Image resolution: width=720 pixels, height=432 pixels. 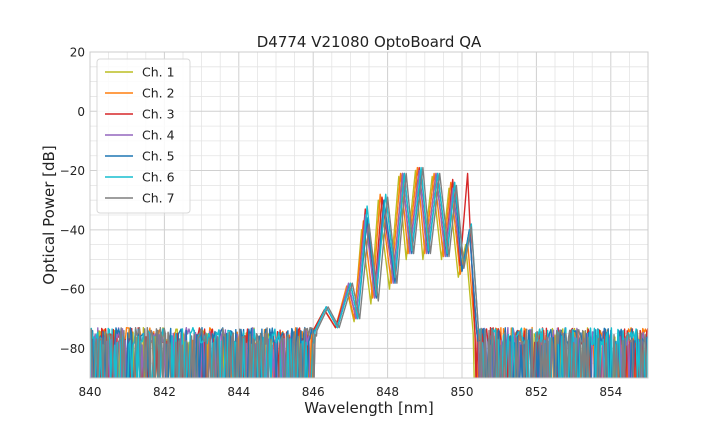 I want to click on y-tick-label: −80, so click(x=72, y=349).